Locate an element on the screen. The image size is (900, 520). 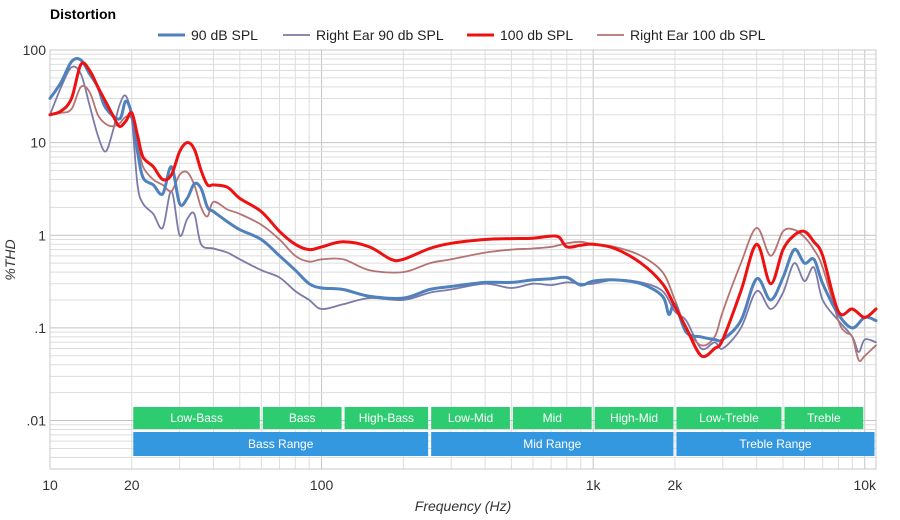
band-label: Mid is located at coordinates (552, 418).